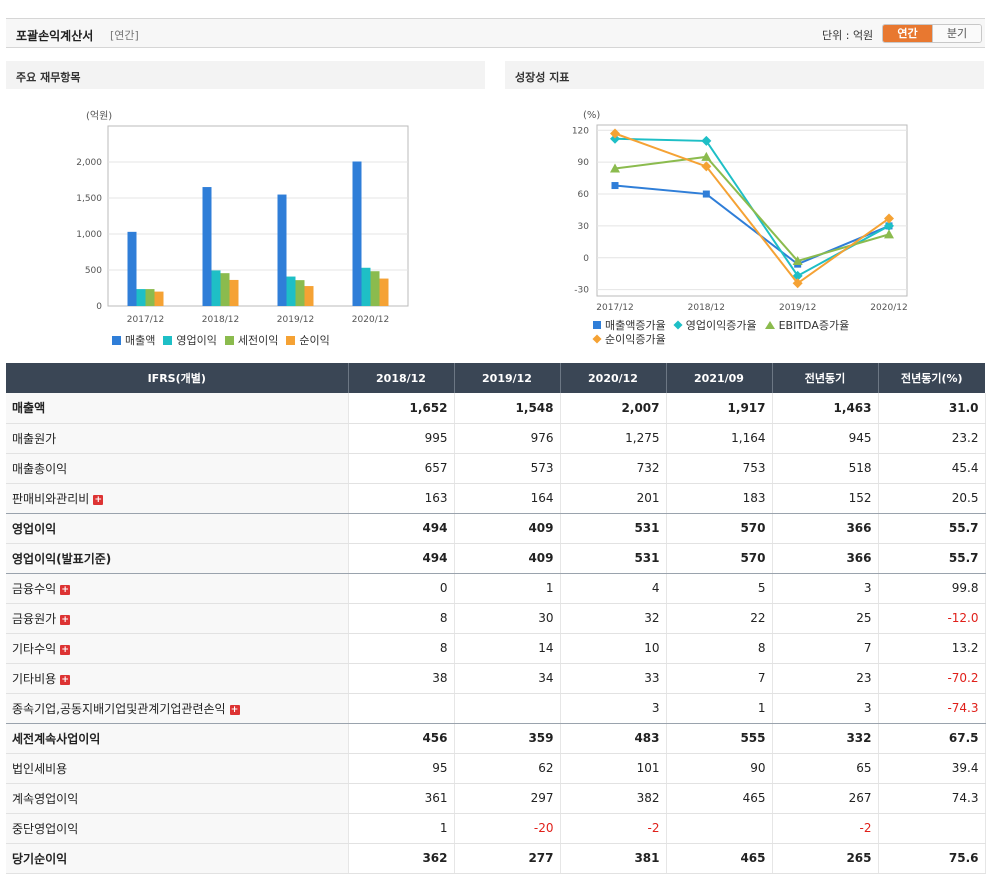  Describe the element at coordinates (613, 468) in the screenshot. I see `table-cell: 732` at that location.